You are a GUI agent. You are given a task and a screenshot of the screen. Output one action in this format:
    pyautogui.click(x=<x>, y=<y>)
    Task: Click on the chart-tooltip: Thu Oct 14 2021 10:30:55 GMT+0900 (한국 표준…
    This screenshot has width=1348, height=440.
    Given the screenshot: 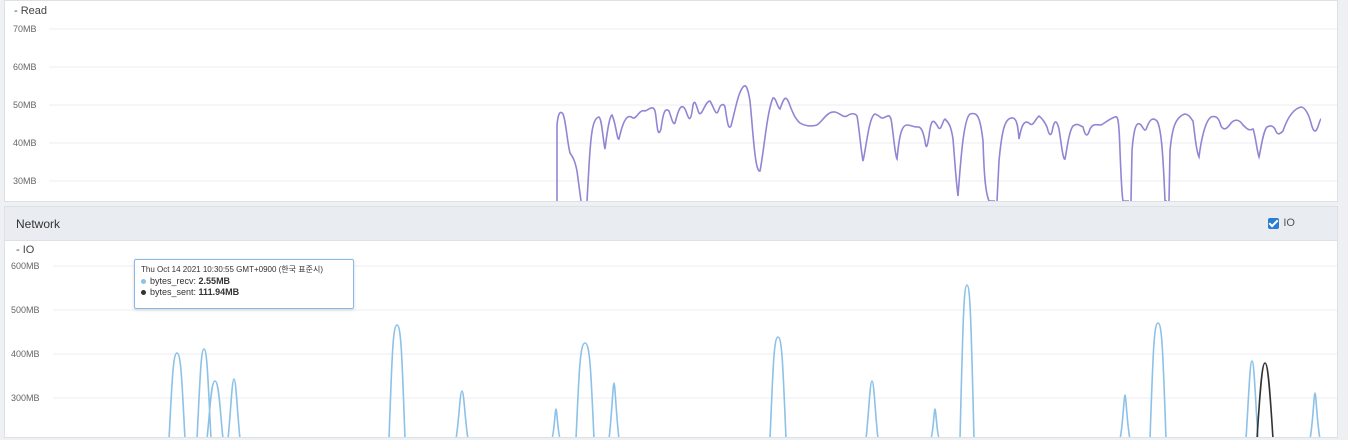 What is the action you would take?
    pyautogui.click(x=244, y=284)
    